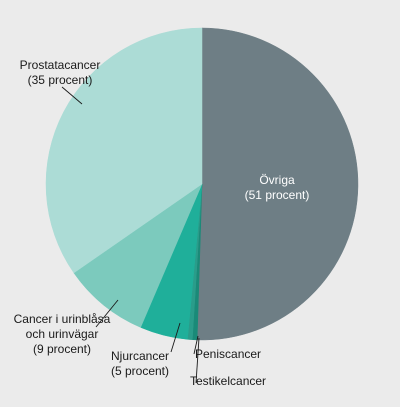  What do you see at coordinates (138, 255) in the screenshot?
I see `pie-slice-cancer-i-urinblasa-och-urinvagar` at bounding box center [138, 255].